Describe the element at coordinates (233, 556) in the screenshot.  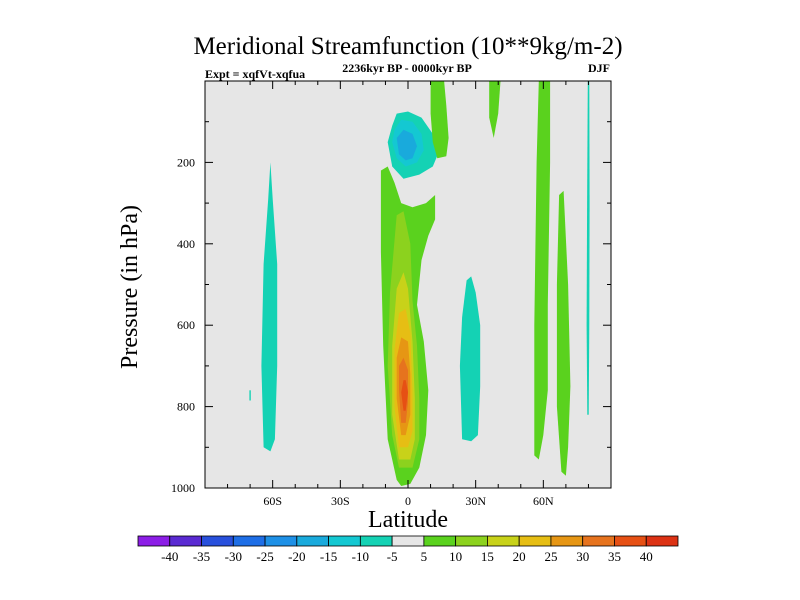
I see `colorbar-label: -30` at that location.